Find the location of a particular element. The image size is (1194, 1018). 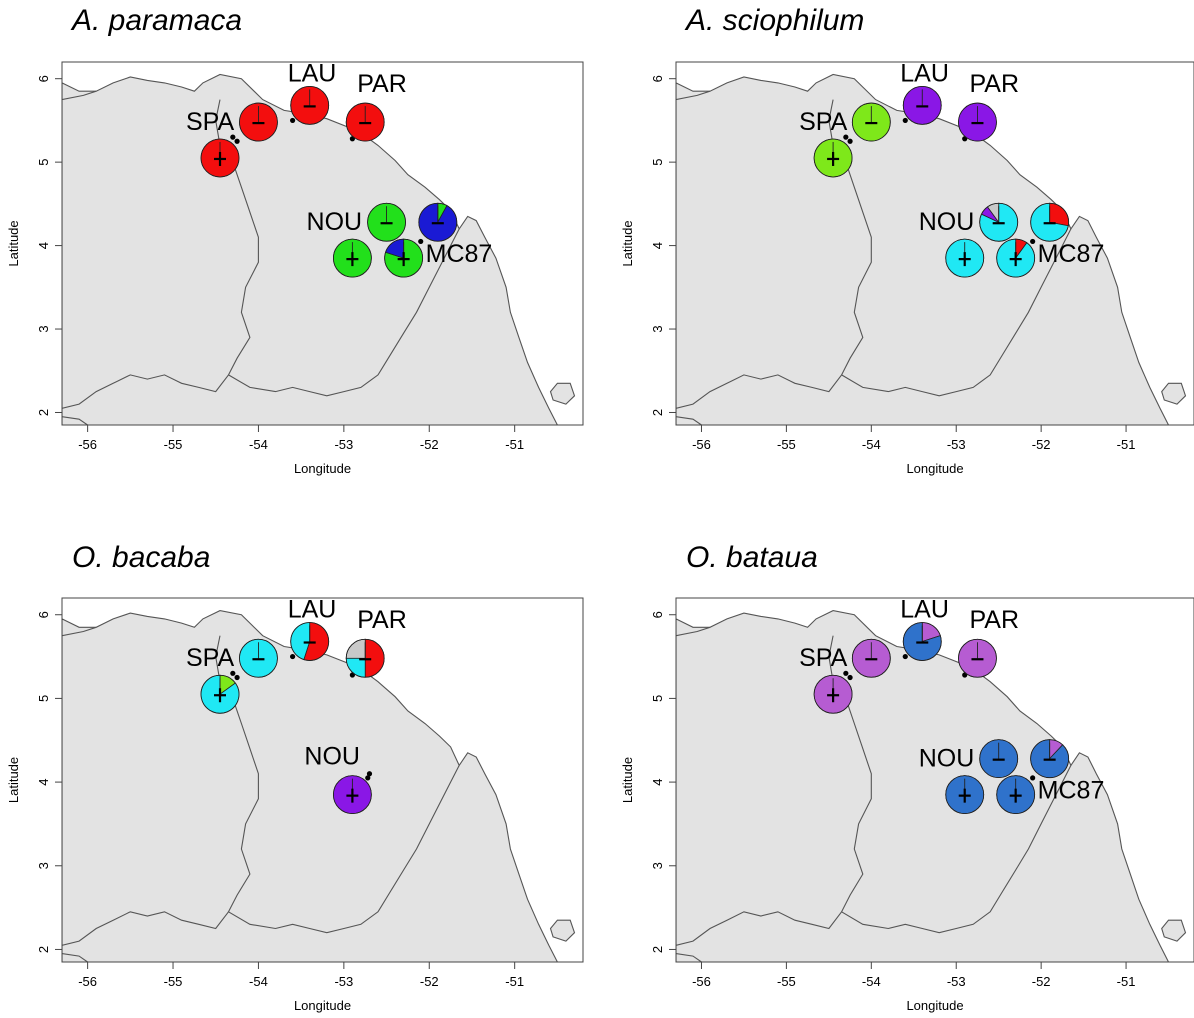

panel-title: A. paramaca is located at coordinates (156, 20).